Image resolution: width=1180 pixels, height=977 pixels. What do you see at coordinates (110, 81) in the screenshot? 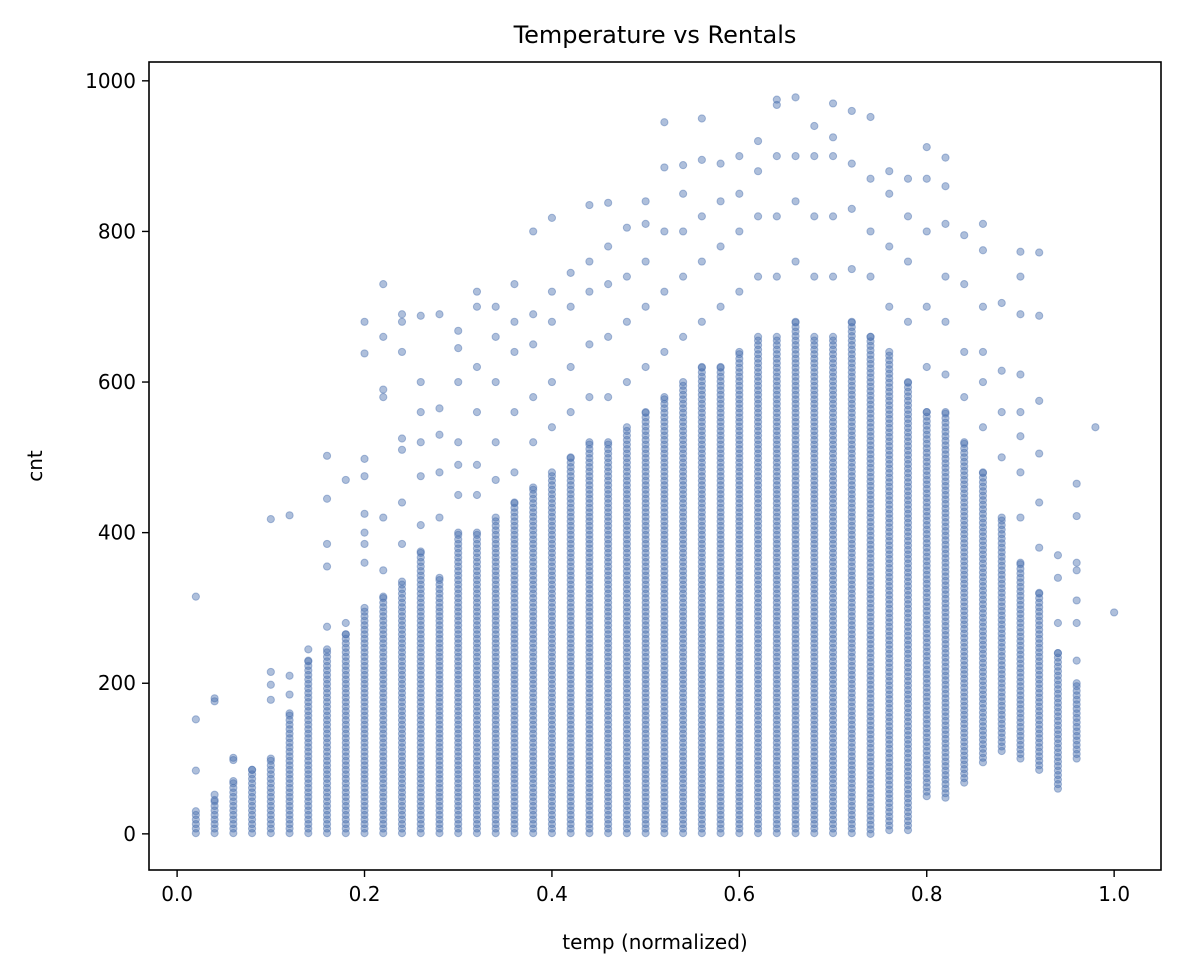
I see `y-tick-label: 1000` at bounding box center [110, 81].